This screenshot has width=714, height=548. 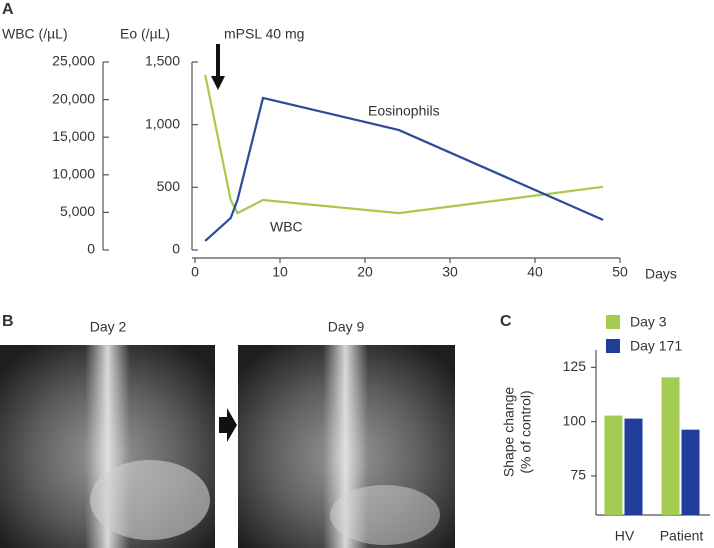 I want to click on y-tick-label: 25,000, so click(x=73, y=61).